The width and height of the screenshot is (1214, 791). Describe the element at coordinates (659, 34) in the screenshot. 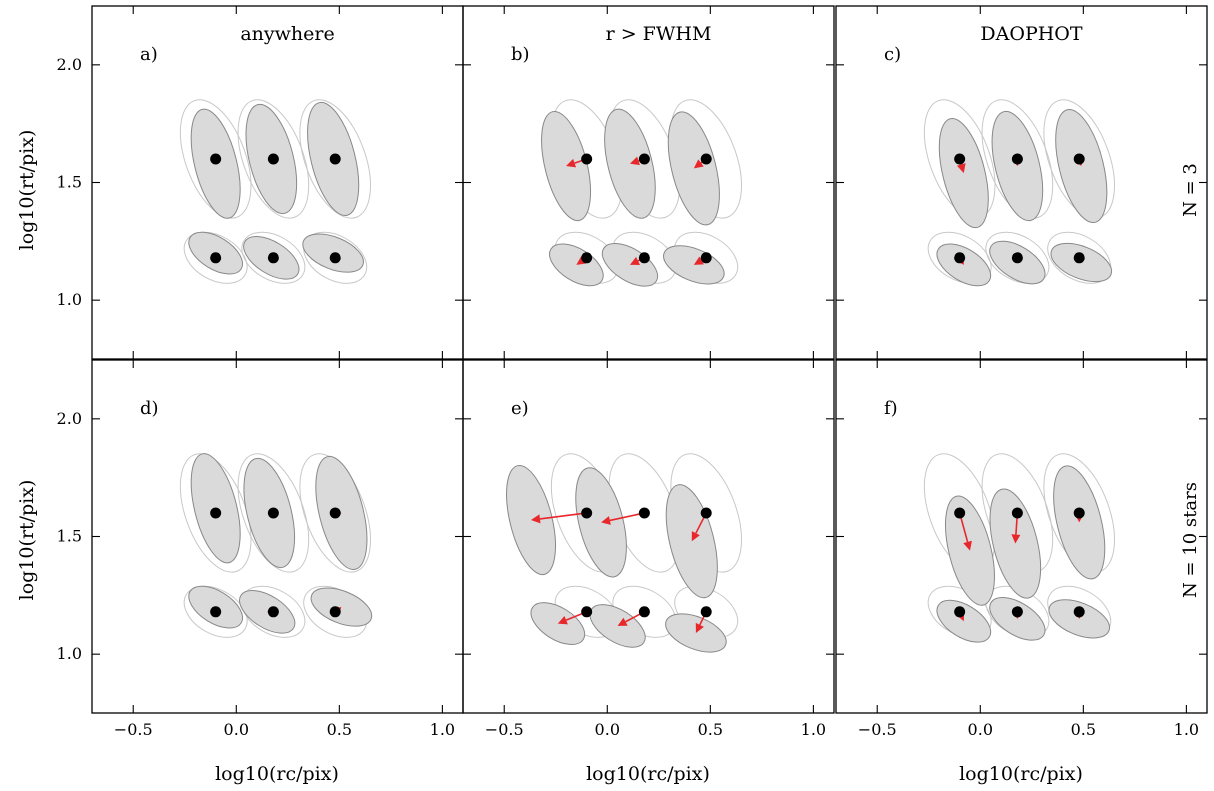

I see `panel-title: r > FWHM` at that location.